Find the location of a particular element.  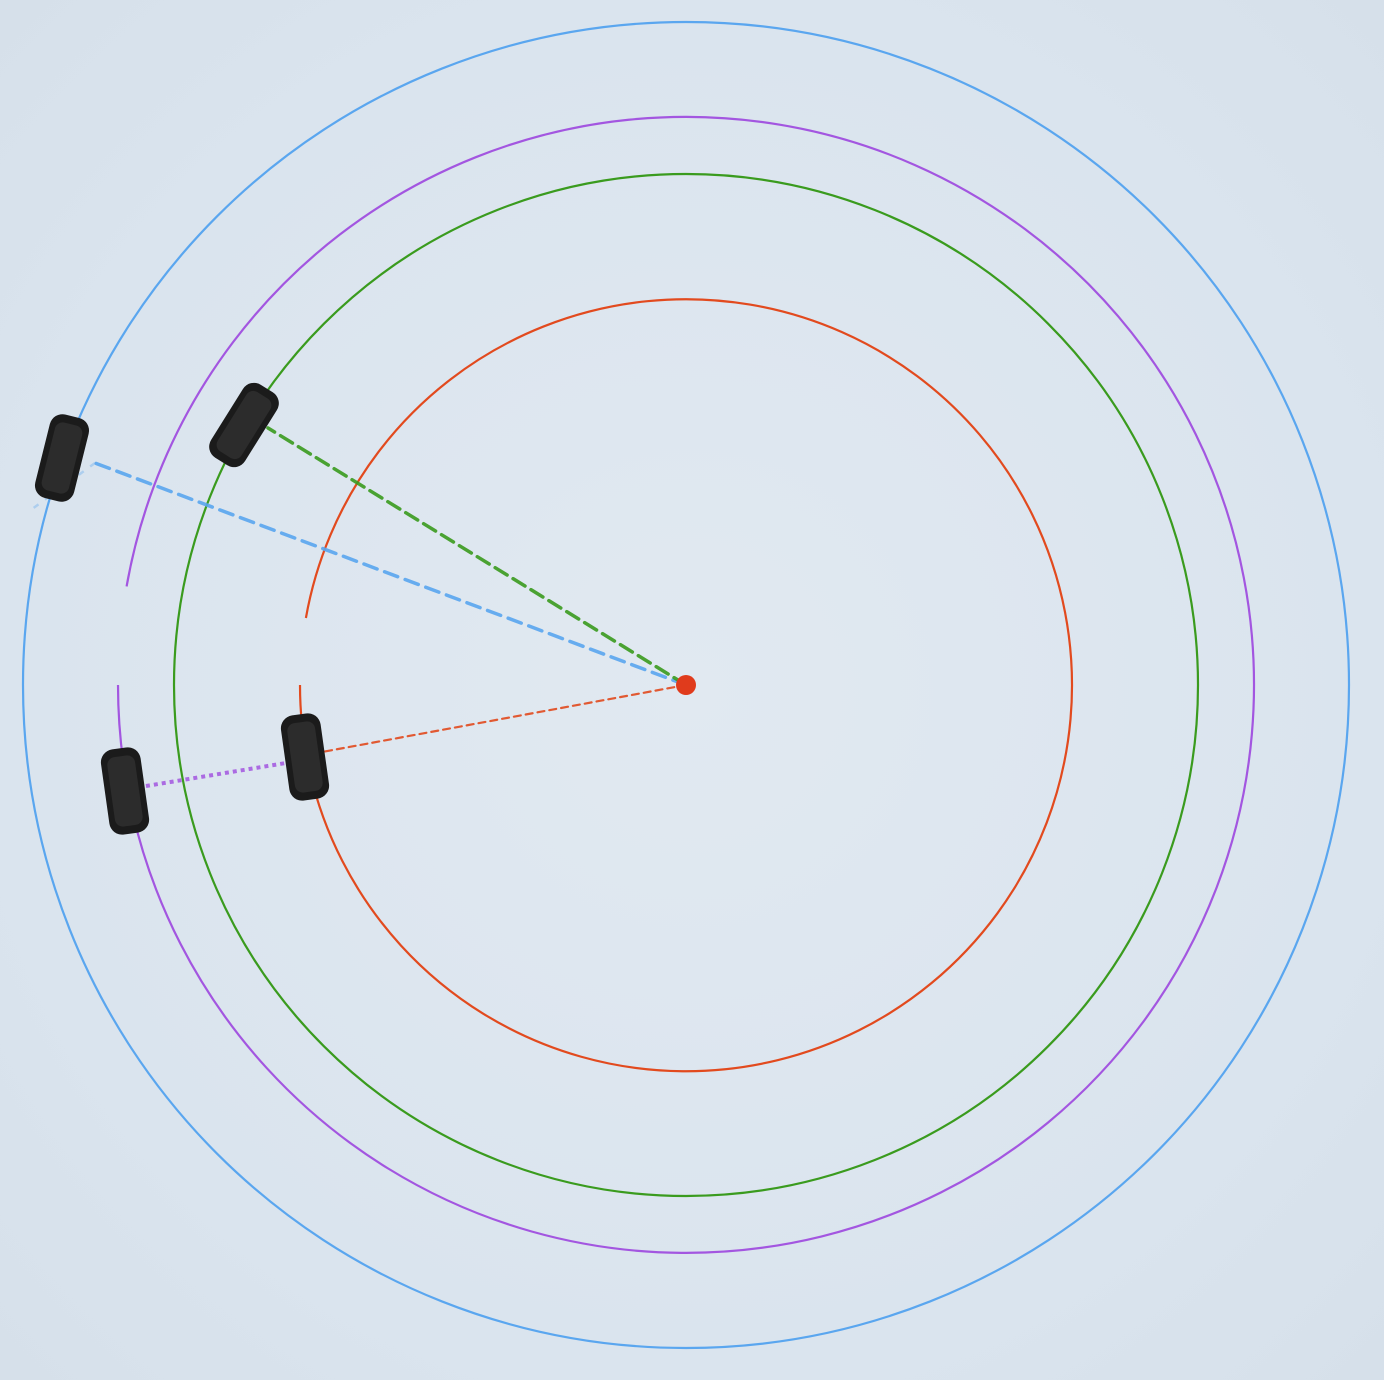

outer-front-radius-line is located at coordinates (477, 556).